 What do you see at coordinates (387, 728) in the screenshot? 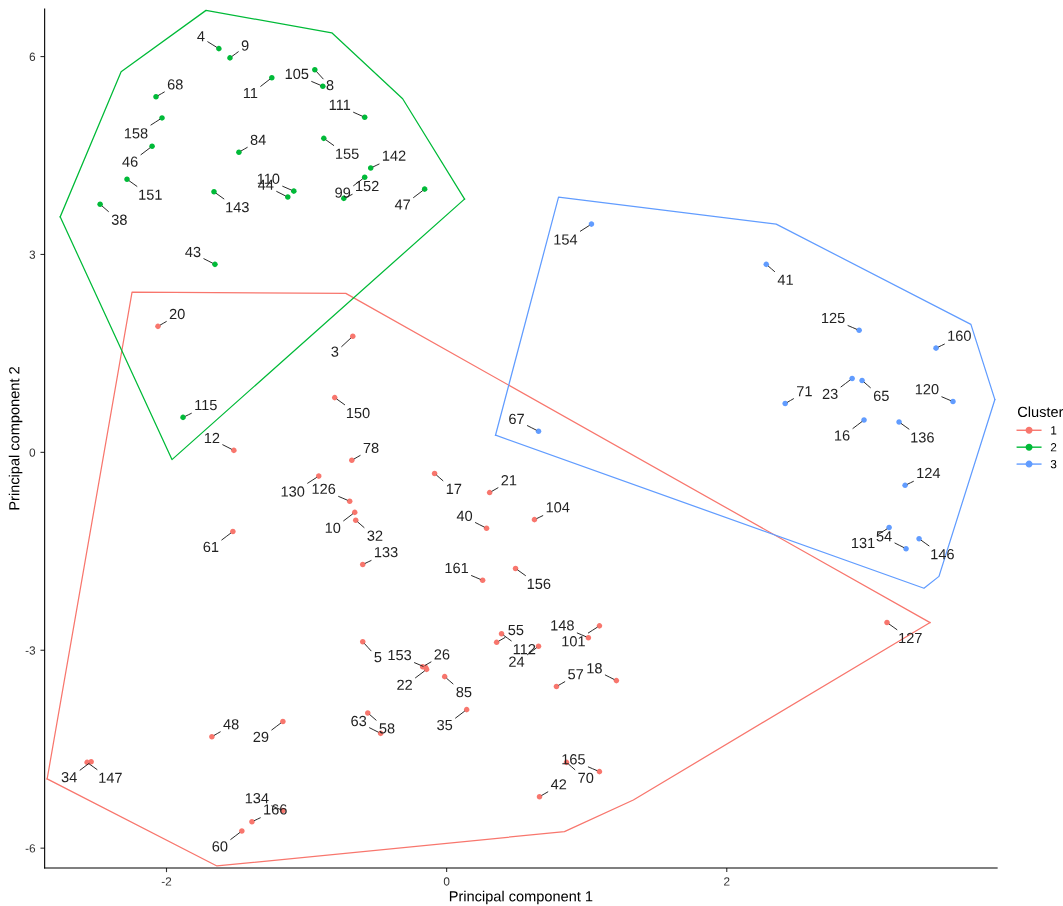
I see `annotation: 58` at bounding box center [387, 728].